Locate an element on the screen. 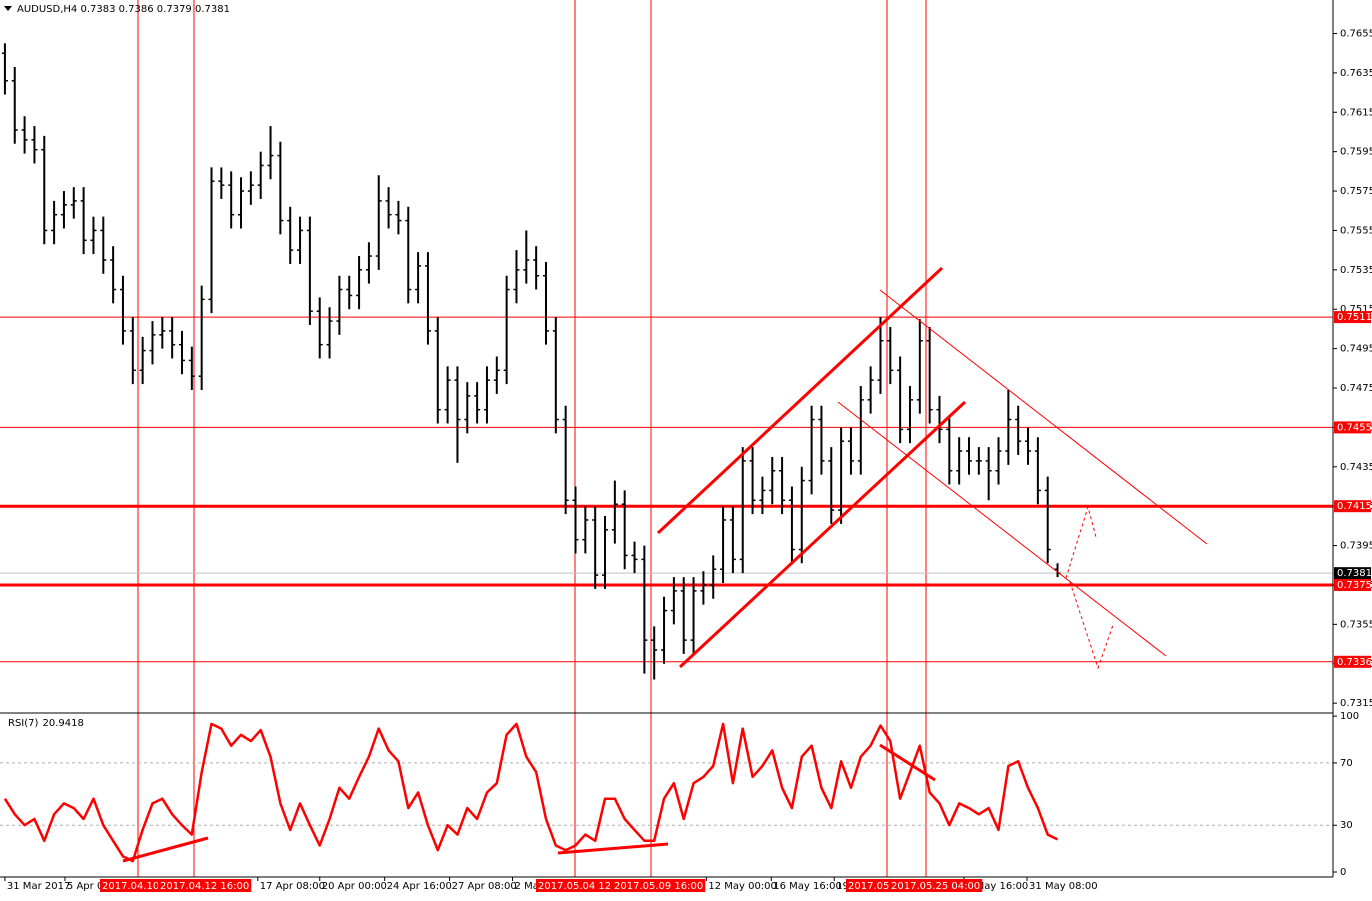  y-tick-label: 0.7595 is located at coordinates (1356, 152).